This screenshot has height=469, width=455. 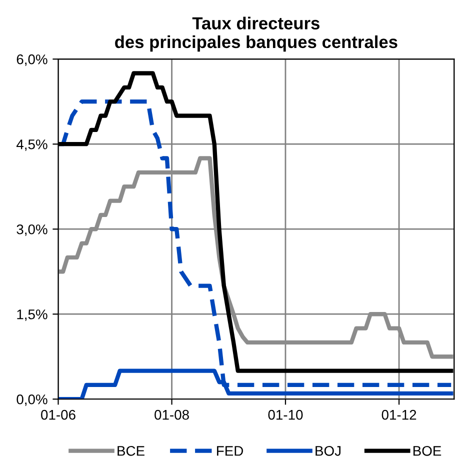 What do you see at coordinates (32, 145) in the screenshot?
I see `y-tick-label: 4,5%` at bounding box center [32, 145].